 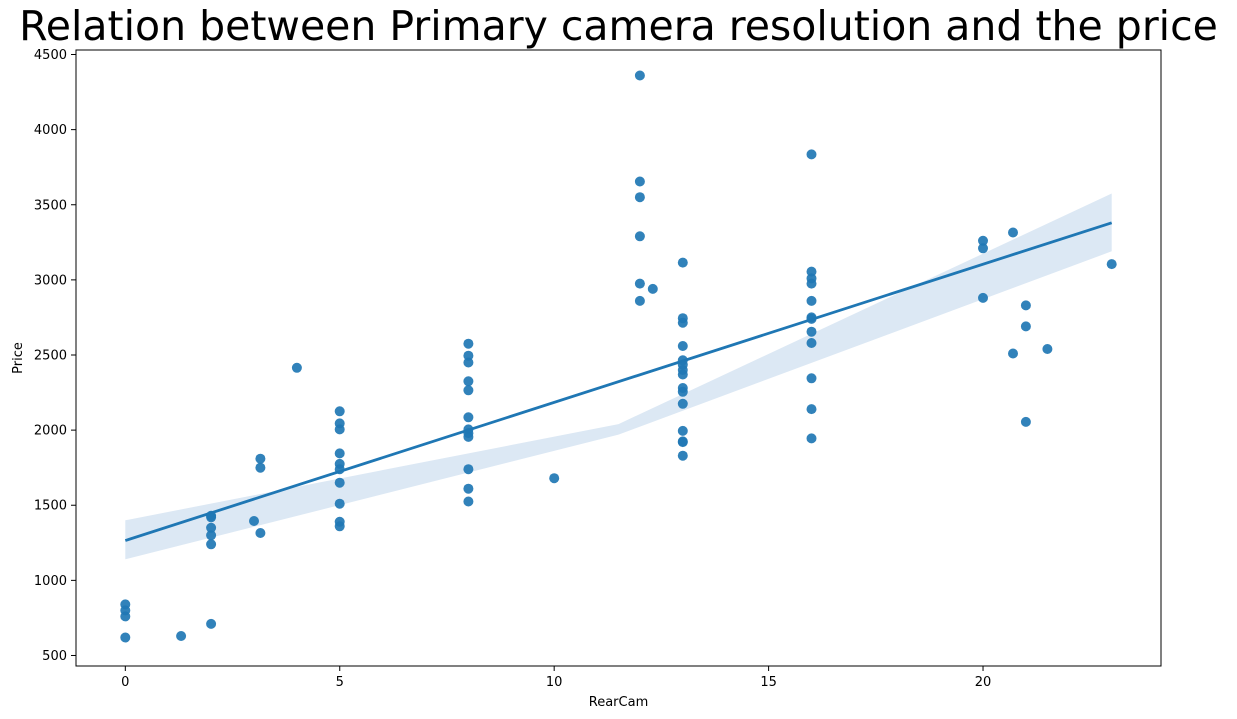 I want to click on x-tick-label: 20, so click(x=983, y=682).